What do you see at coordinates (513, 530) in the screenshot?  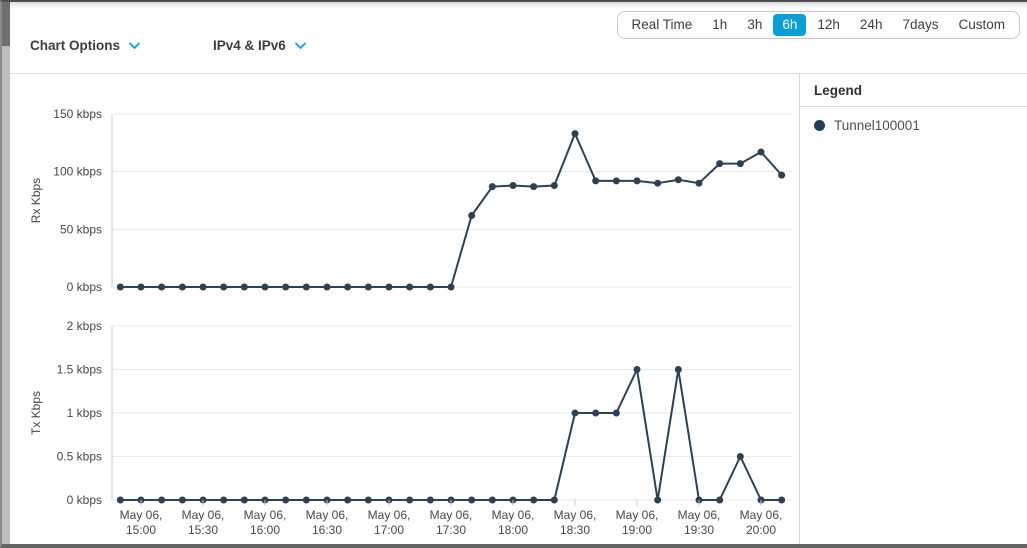 I see `x-tick-label-time: 18:00` at bounding box center [513, 530].